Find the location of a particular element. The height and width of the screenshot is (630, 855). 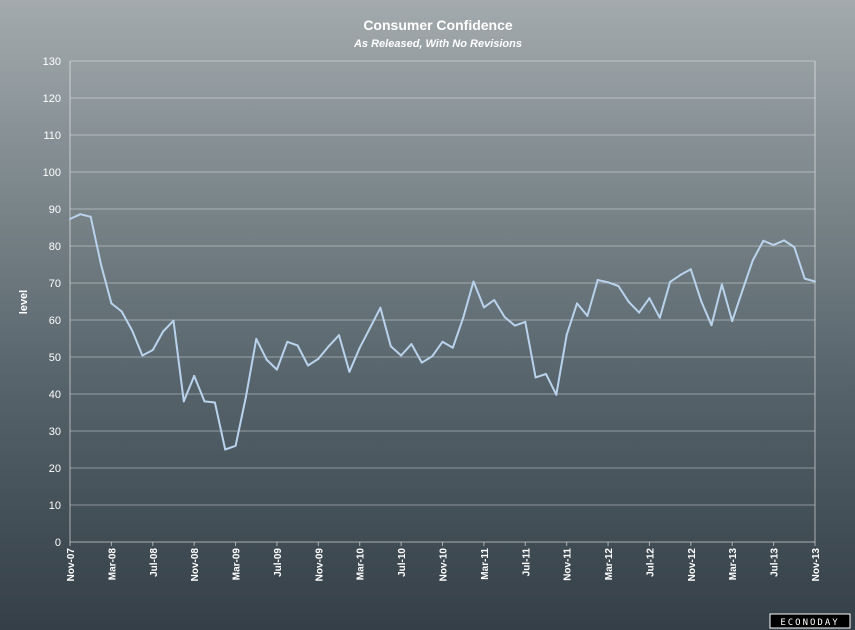

x-tick-label: Jul-12 is located at coordinates (650, 562).